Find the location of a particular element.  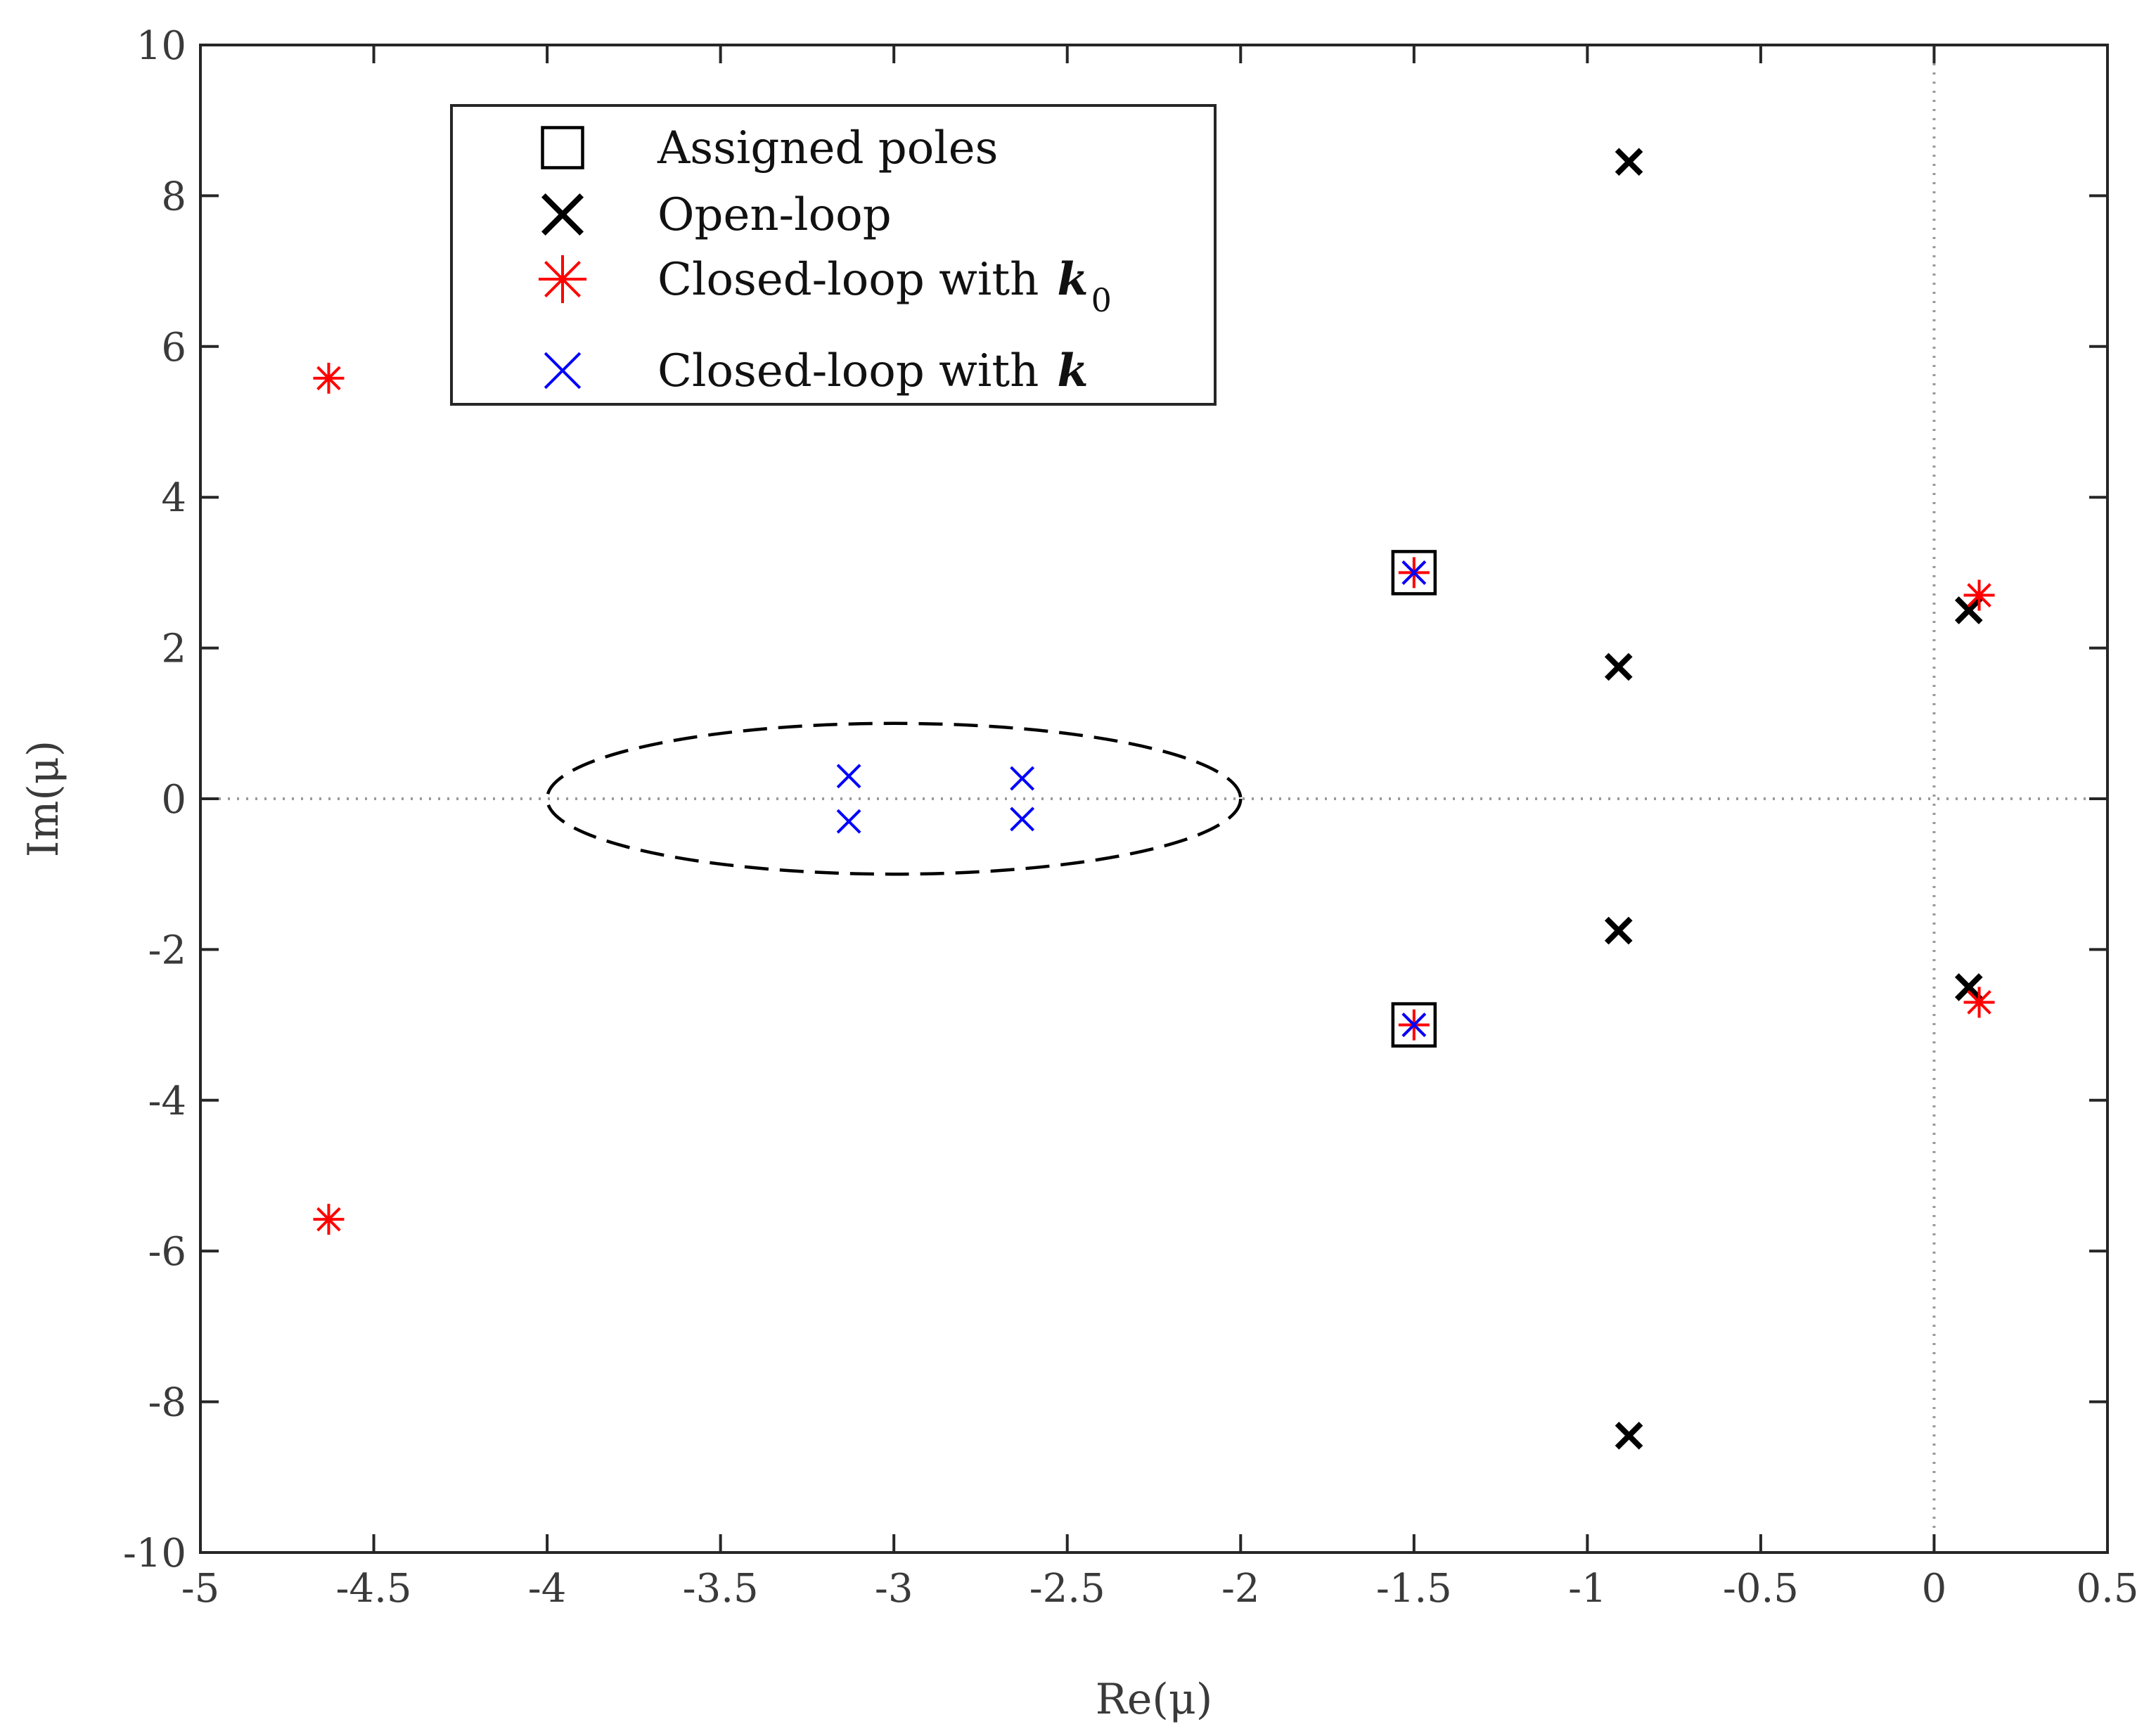

y-tick-label: 4 is located at coordinates (173, 498).